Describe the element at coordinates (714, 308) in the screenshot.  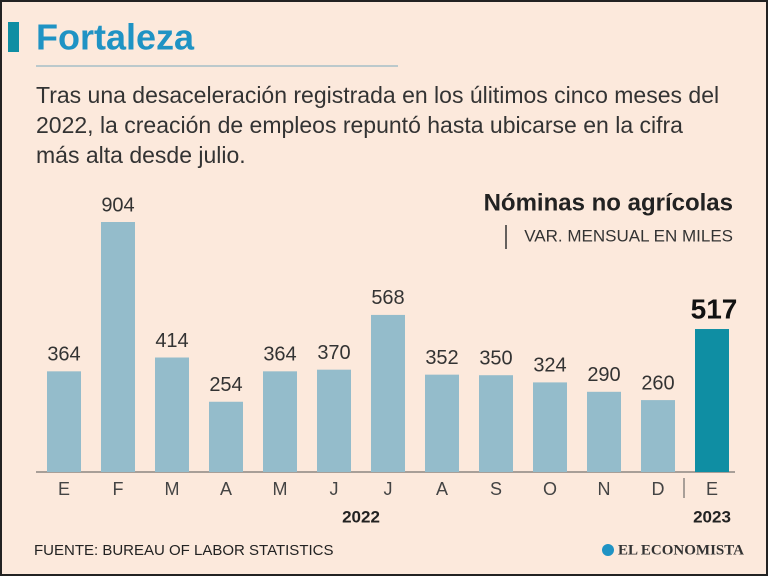
I see `value-label: 517` at that location.